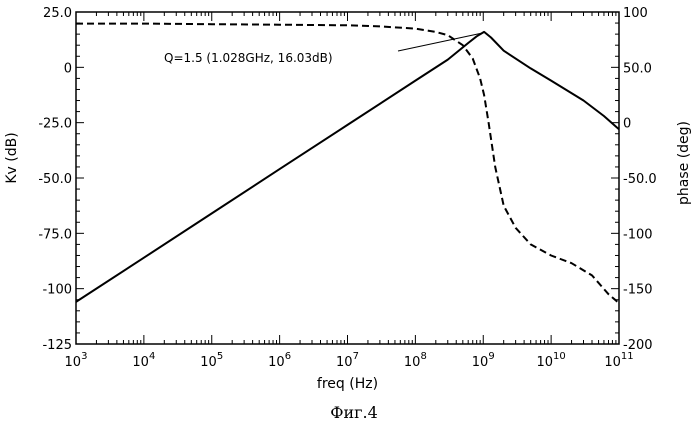  What do you see at coordinates (55, 234) in the screenshot?
I see `y-left-tick-label: -75.0` at bounding box center [55, 234].